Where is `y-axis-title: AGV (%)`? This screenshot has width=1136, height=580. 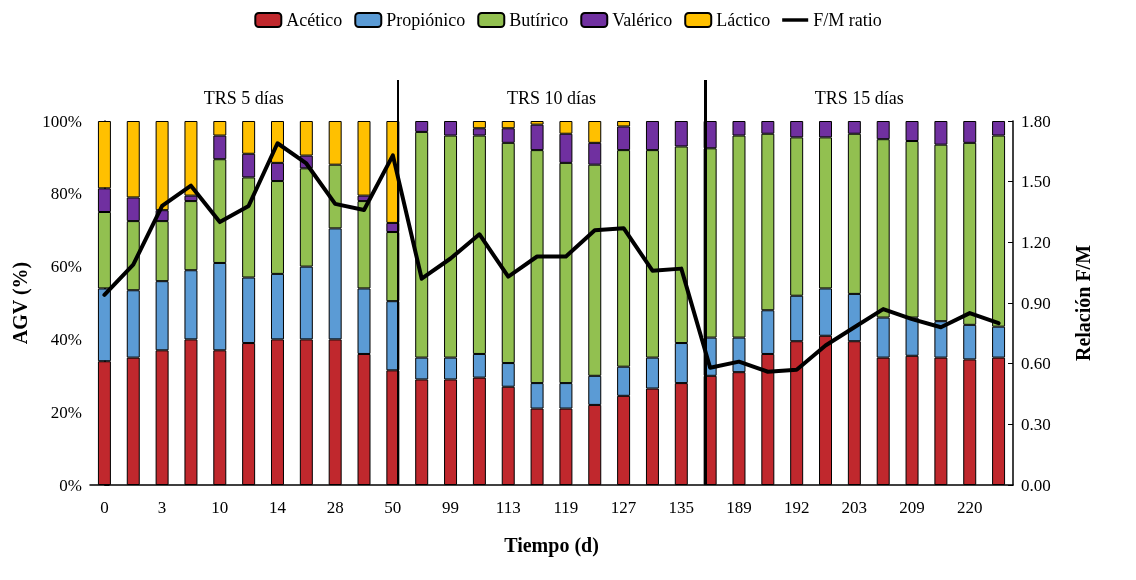 y-axis-title: AGV (%) is located at coordinates (20, 303).